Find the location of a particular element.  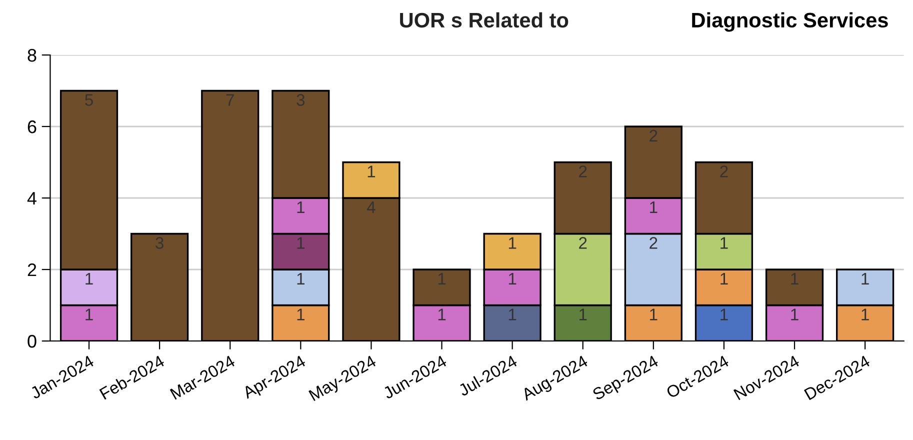

data-label: 7 is located at coordinates (230, 100).